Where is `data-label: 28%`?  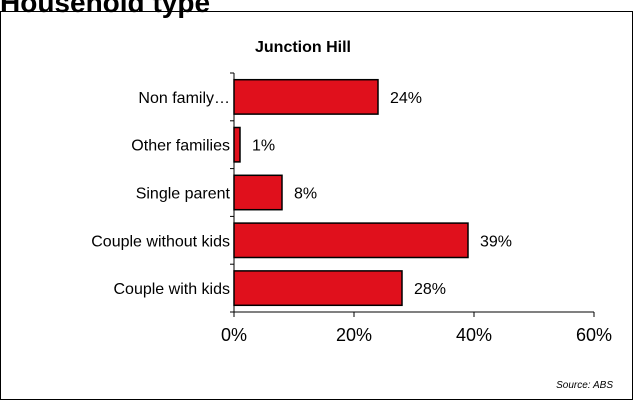 data-label: 28% is located at coordinates (430, 289).